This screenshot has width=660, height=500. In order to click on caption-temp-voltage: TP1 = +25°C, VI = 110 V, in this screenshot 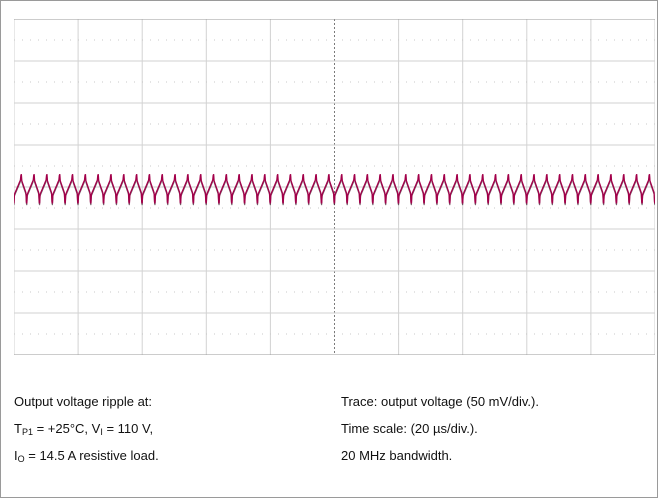, I will do `click(86, 428)`.